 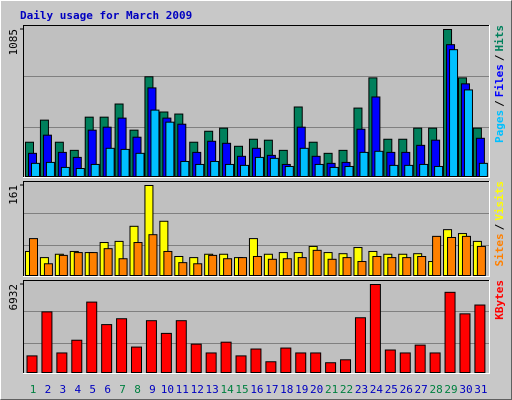 What do you see at coordinates (499, 38) in the screenshot?
I see `legend-entry: Hits` at bounding box center [499, 38].